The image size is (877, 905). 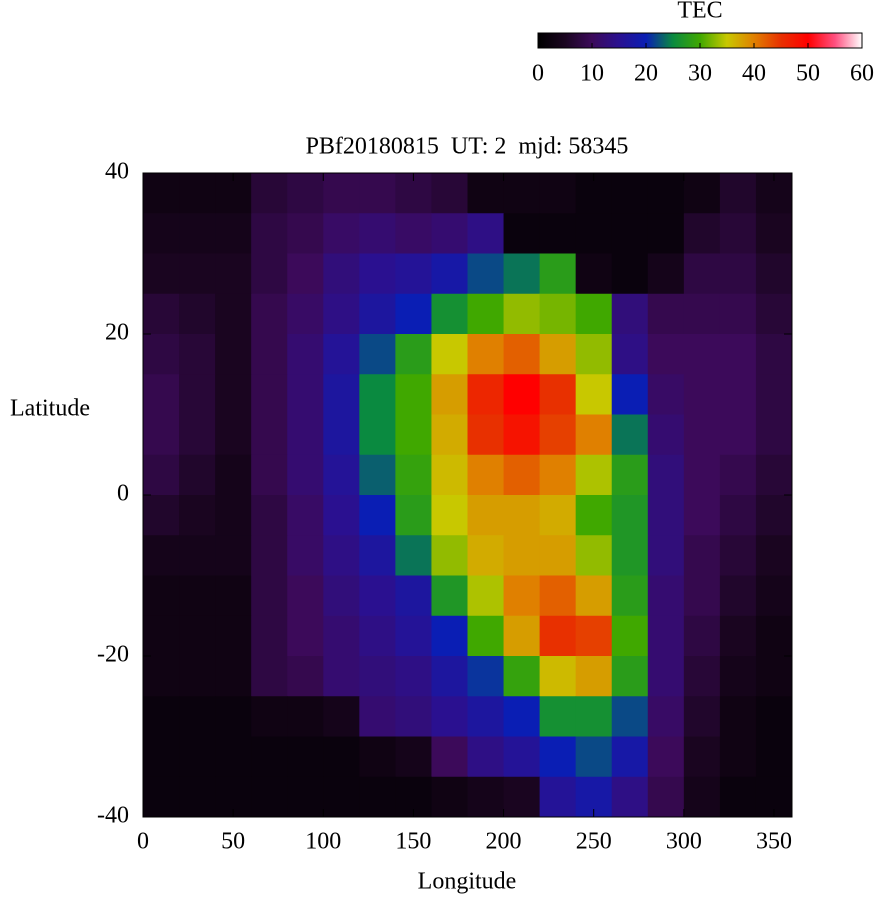 I want to click on x-tick-label: 100, so click(x=323, y=842).